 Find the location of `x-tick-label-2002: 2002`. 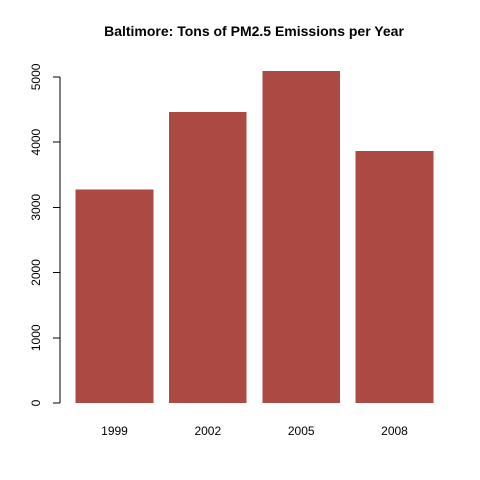

x-tick-label-2002: 2002 is located at coordinates (207, 431).